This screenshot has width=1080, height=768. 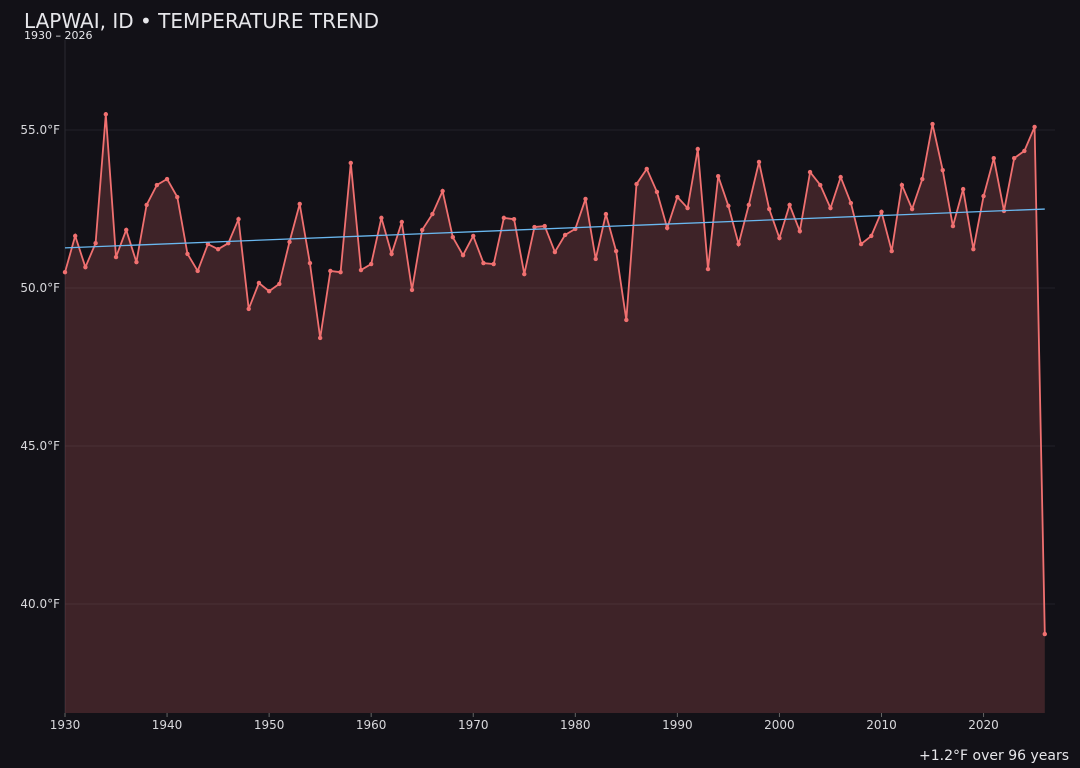 I want to click on x-tick-label: 1970, so click(x=473, y=725).